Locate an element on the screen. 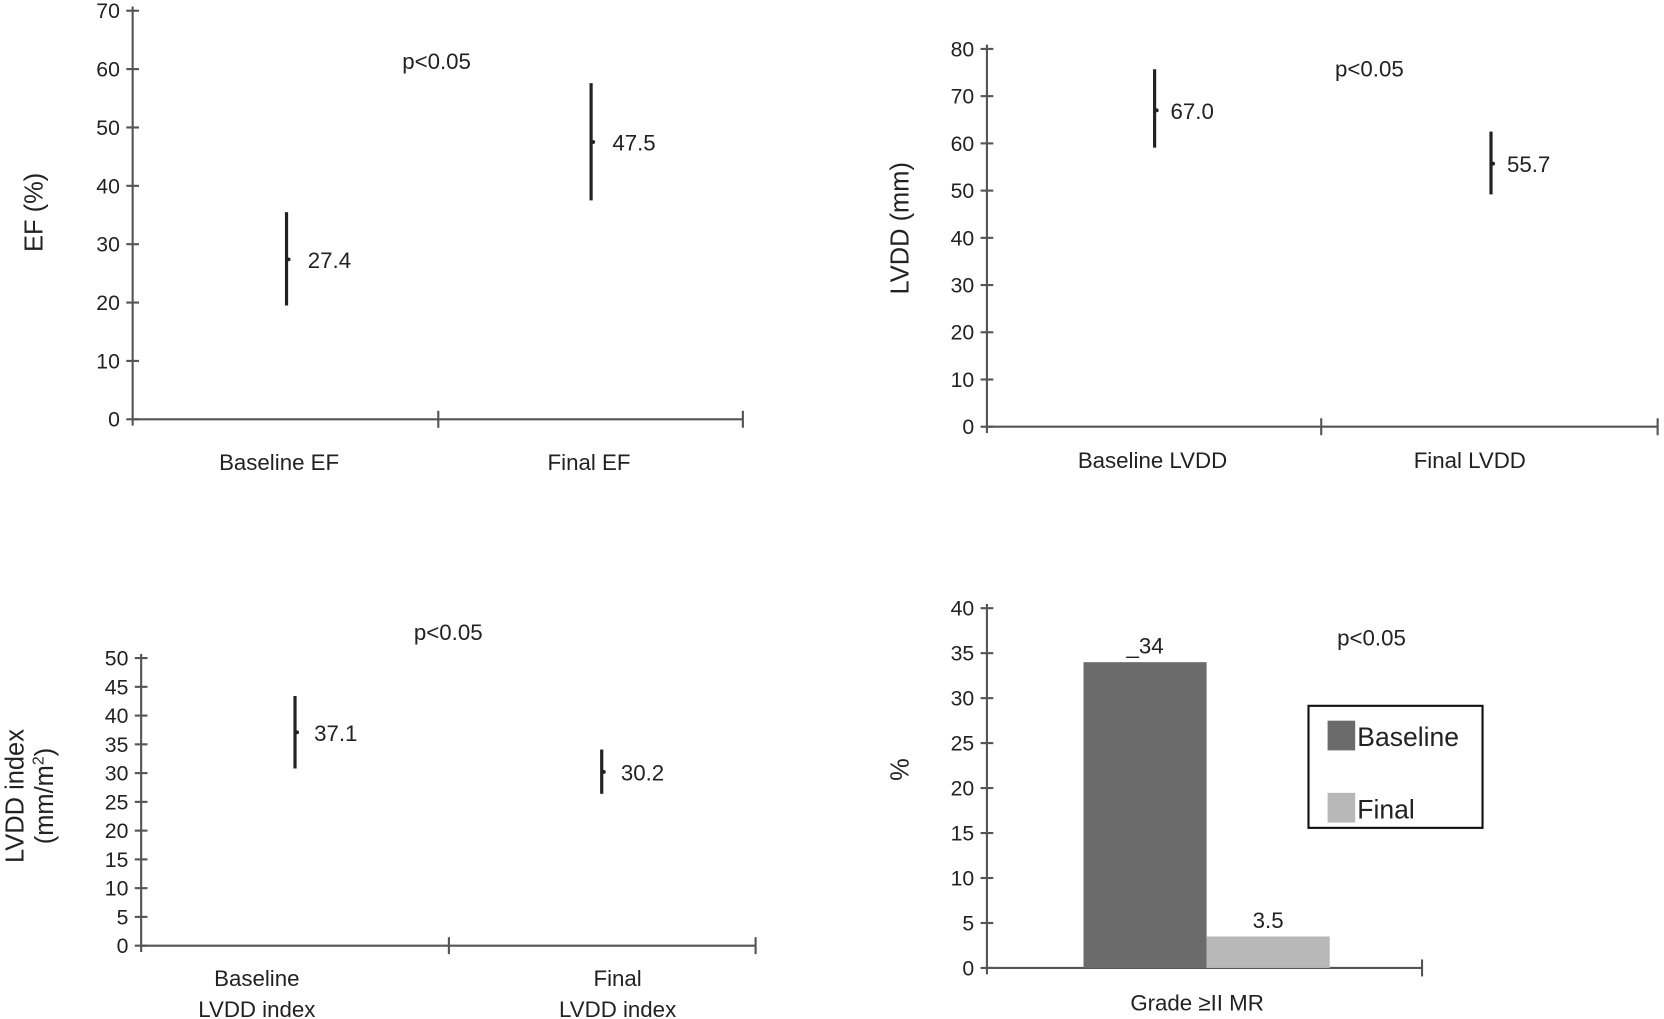  y-axis-title: LVDD index(mm/m2) is located at coordinates (30, 796).